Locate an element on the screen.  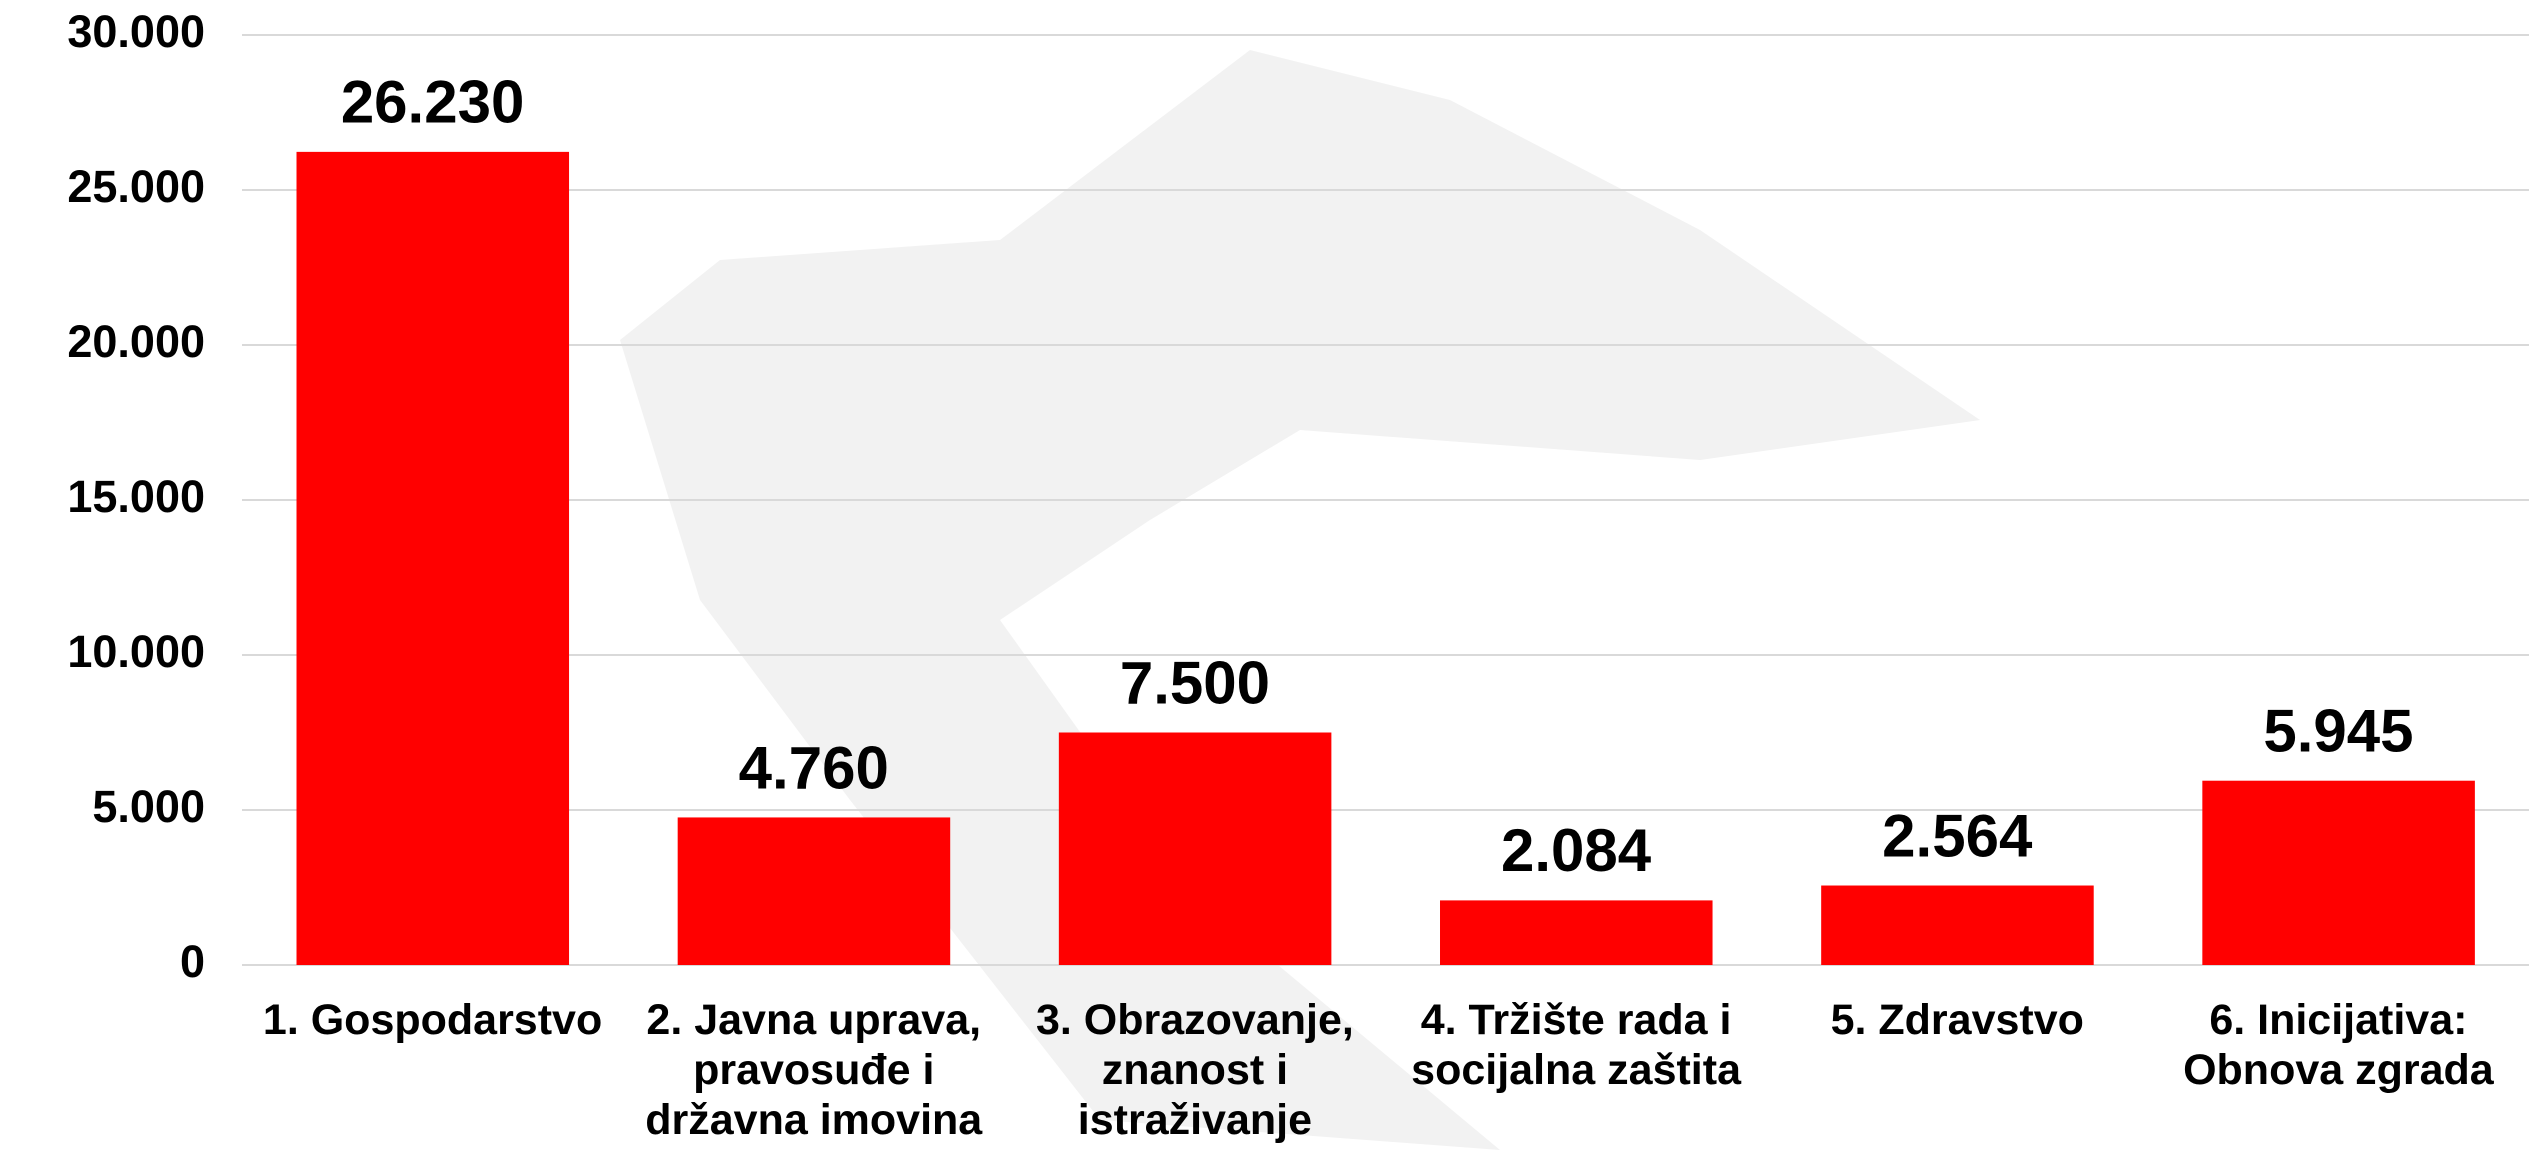
y-tick-label: 30.000 is located at coordinates (136, 31).